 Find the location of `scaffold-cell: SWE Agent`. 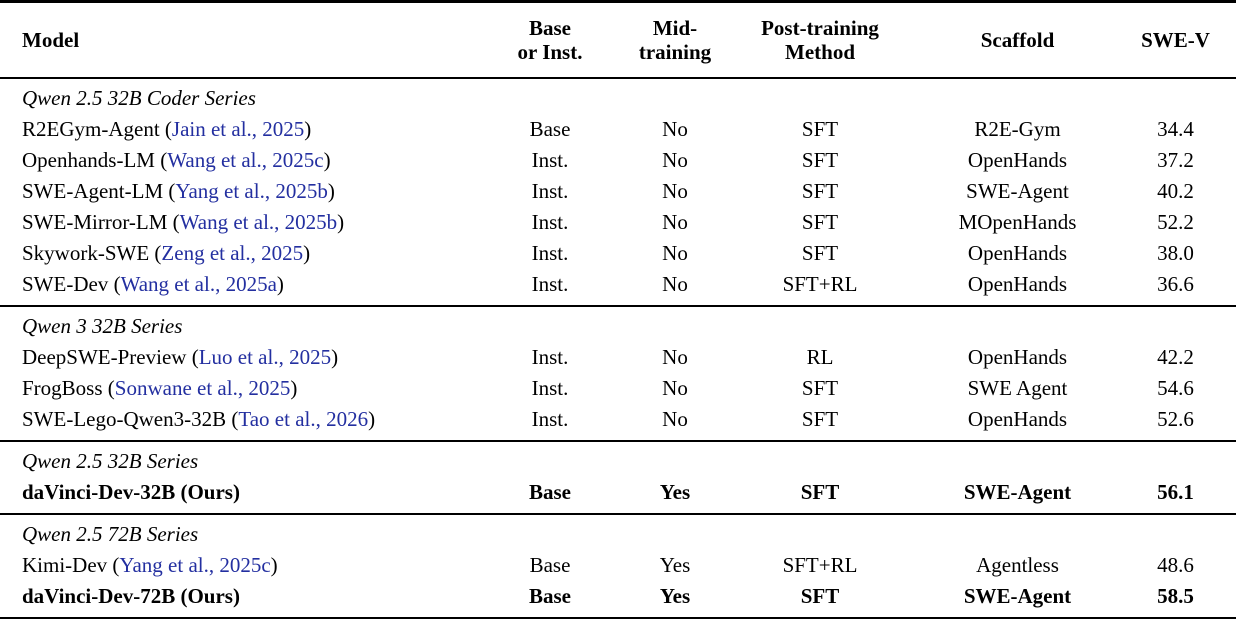

scaffold-cell: SWE Agent is located at coordinates (1017, 388).